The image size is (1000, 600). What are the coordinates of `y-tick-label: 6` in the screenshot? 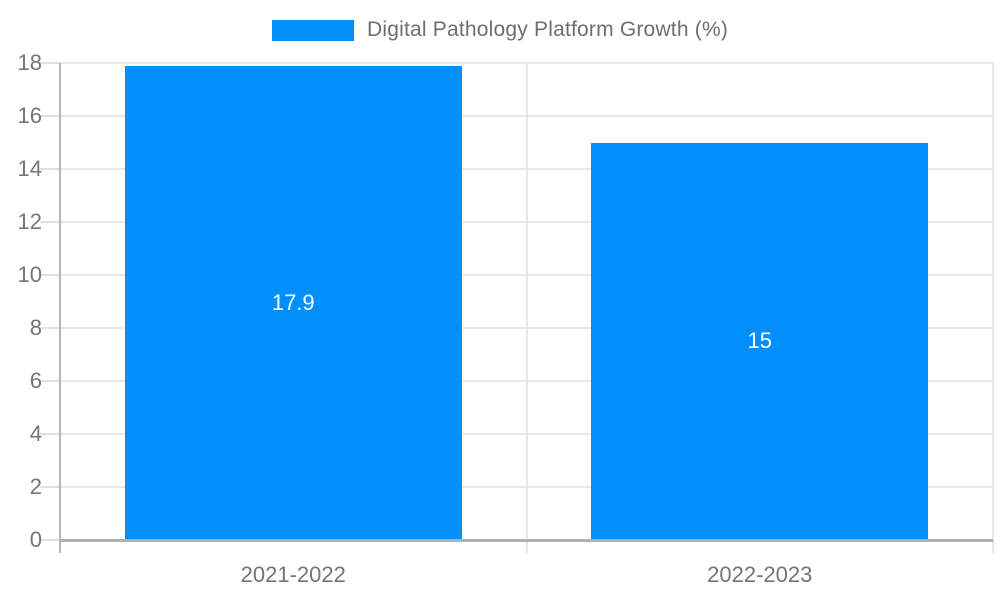 It's located at (35, 380).